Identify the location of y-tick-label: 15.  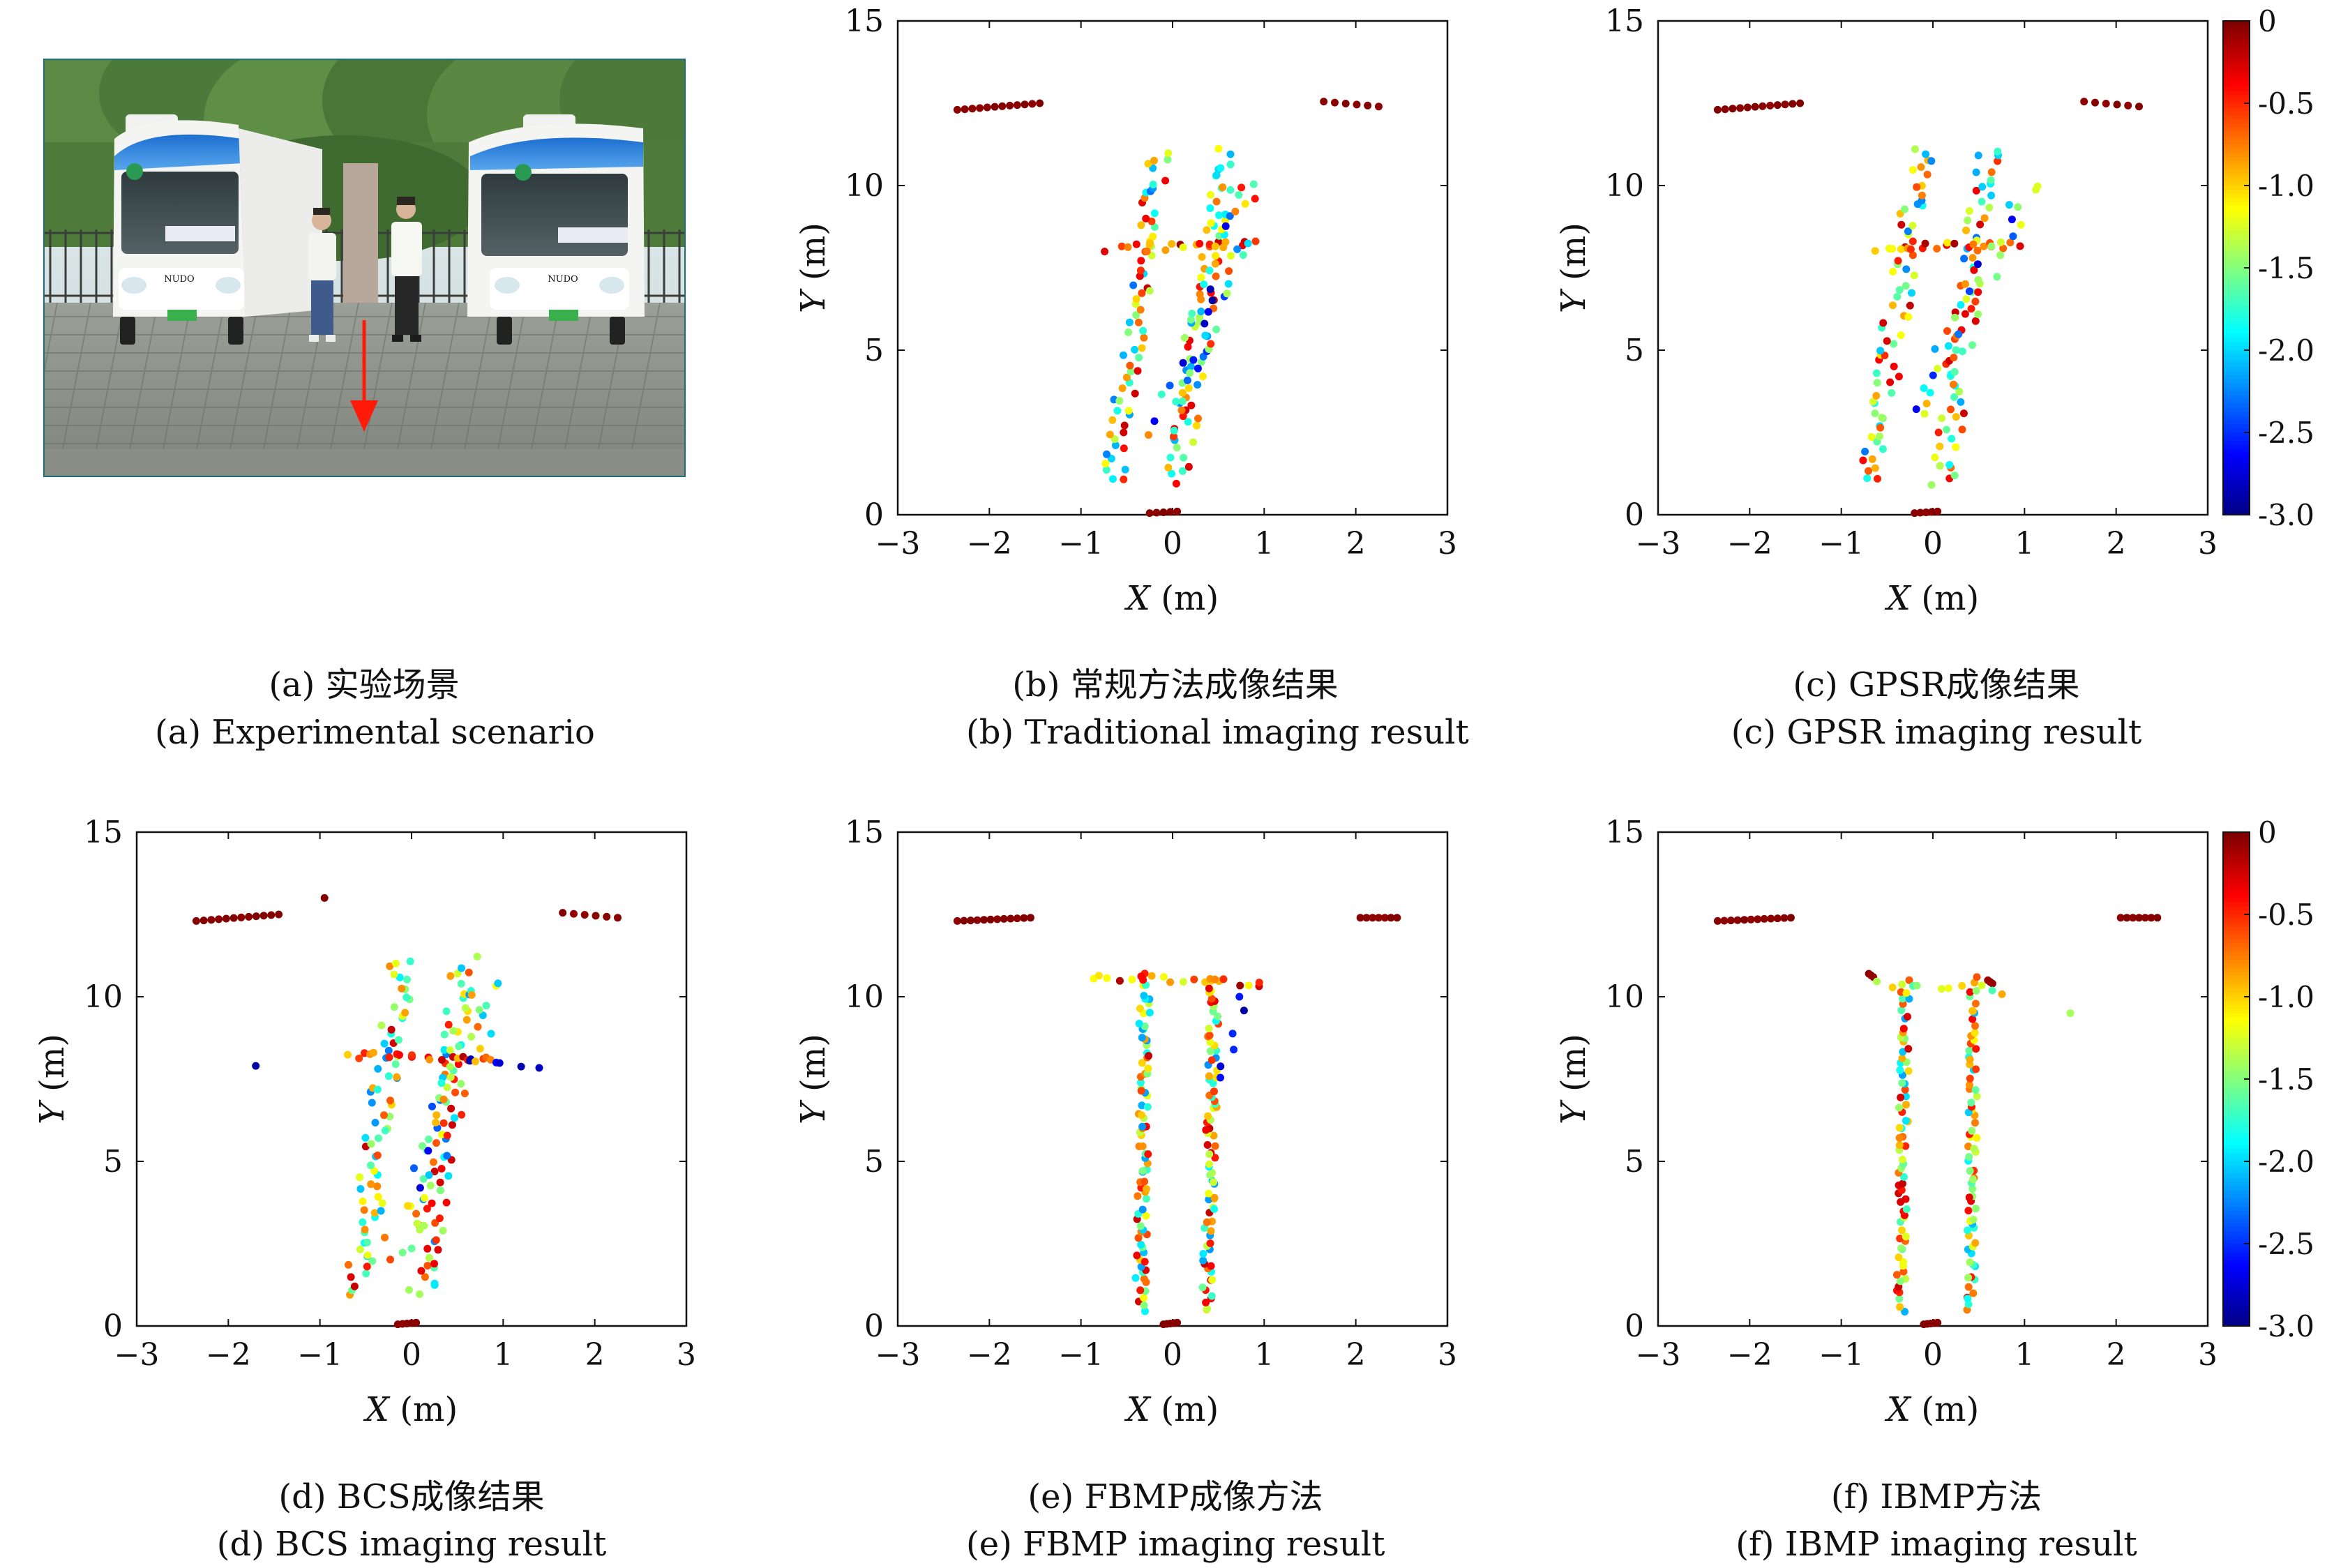
(103, 832).